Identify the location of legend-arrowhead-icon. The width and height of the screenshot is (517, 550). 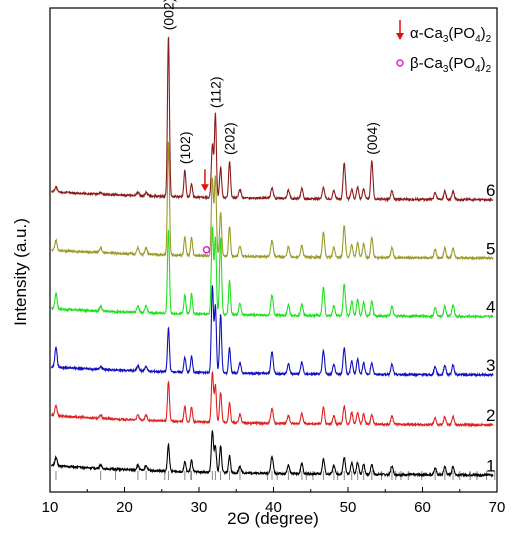
(400, 36).